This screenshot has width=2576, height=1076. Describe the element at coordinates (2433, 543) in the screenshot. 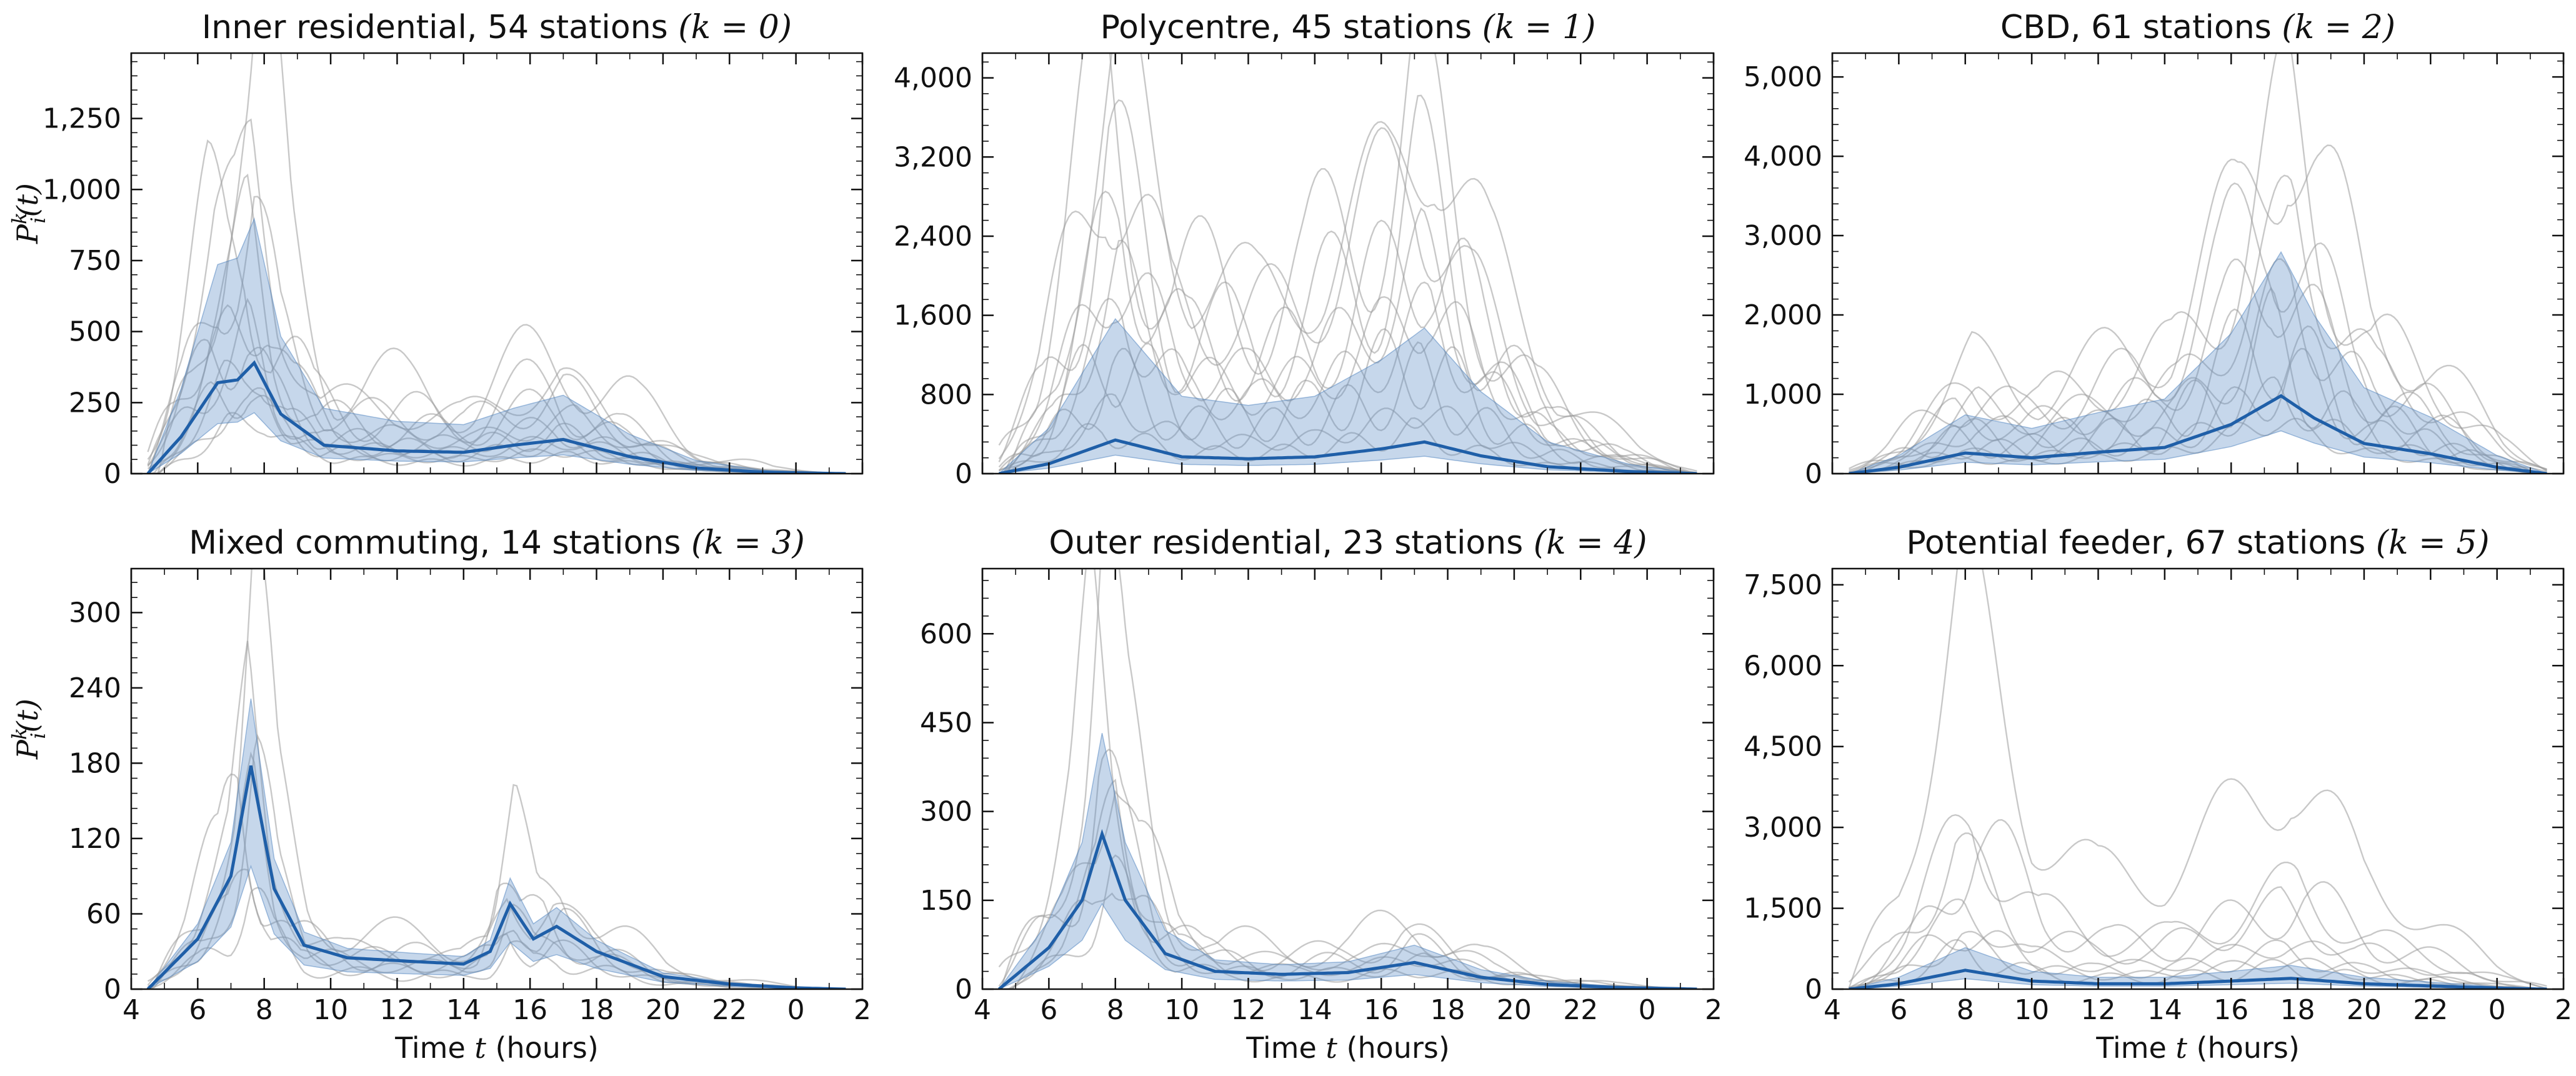

I see `panel-title-k: (k = 5)` at that location.